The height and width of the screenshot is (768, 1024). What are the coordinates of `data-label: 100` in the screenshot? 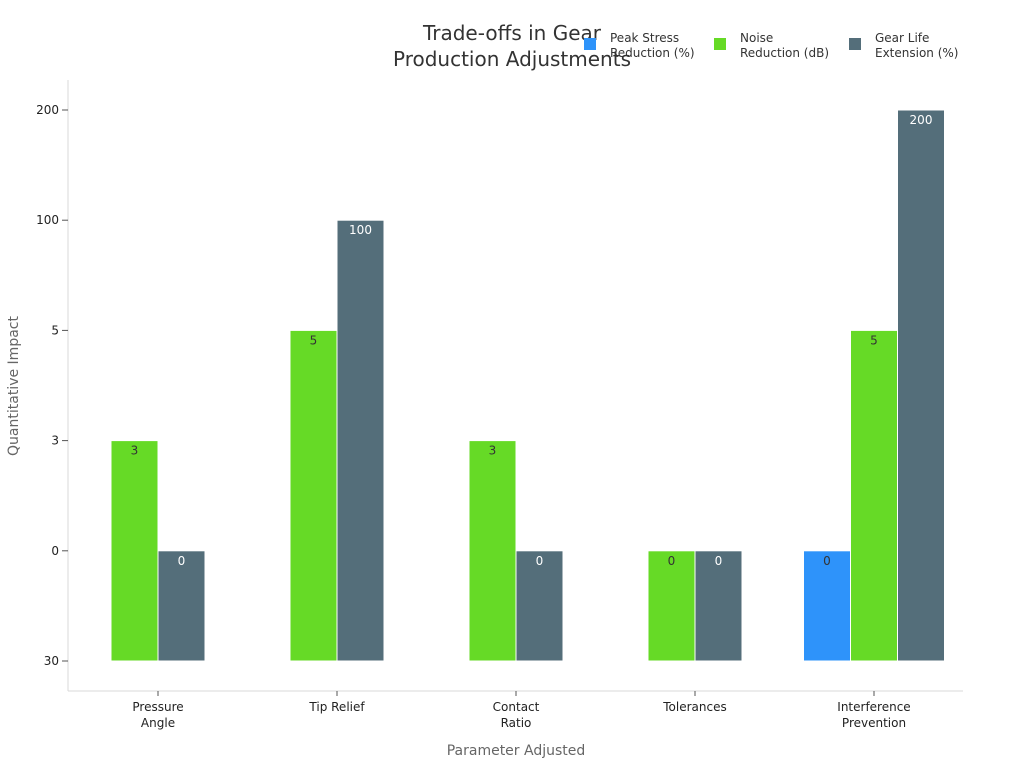 It's located at (360, 230).